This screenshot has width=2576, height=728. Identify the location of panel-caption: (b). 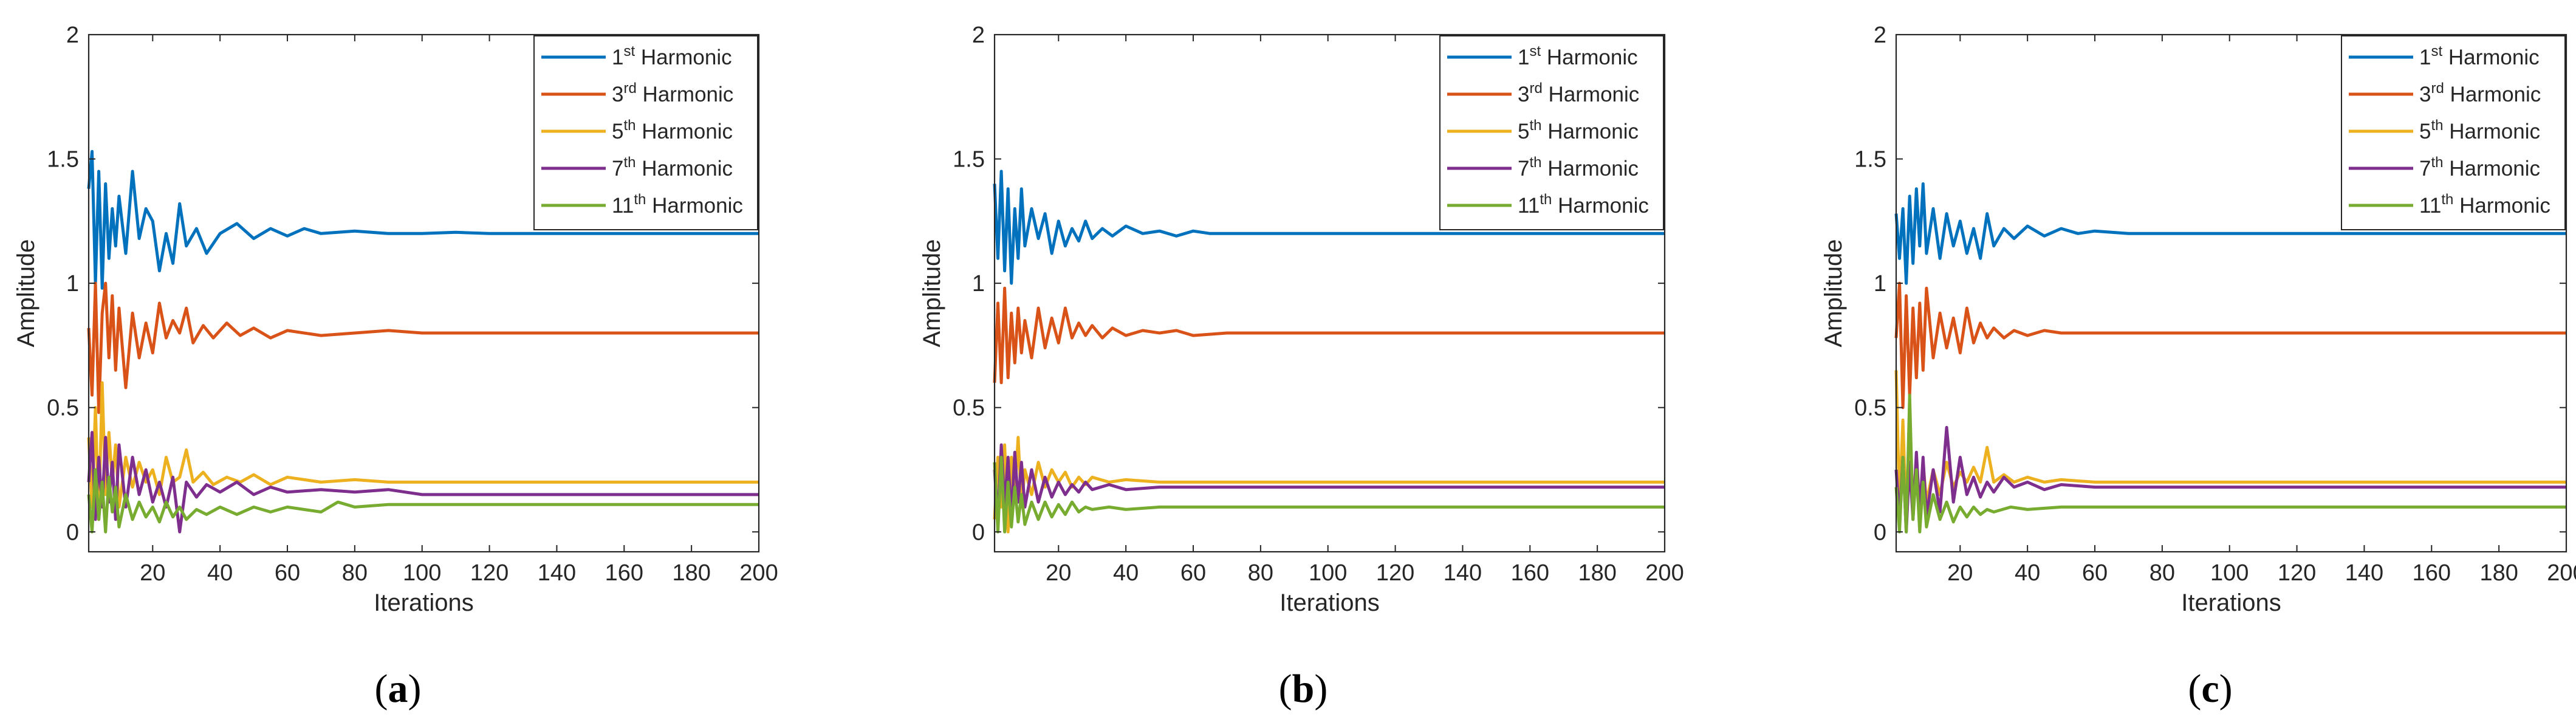
(1303, 689).